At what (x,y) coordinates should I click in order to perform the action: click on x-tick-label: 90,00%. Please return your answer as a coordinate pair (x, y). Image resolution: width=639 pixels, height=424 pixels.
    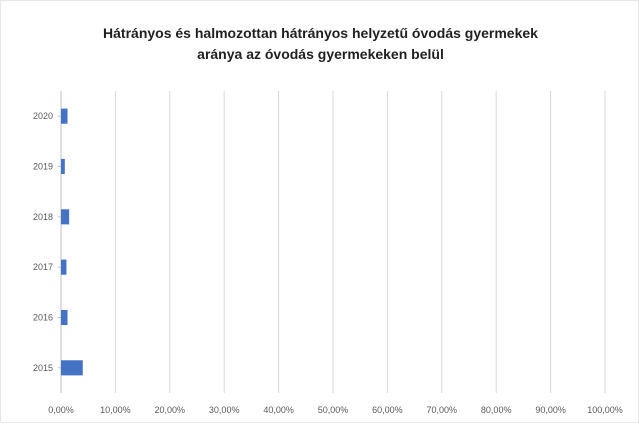
    Looking at the image, I should click on (550, 410).